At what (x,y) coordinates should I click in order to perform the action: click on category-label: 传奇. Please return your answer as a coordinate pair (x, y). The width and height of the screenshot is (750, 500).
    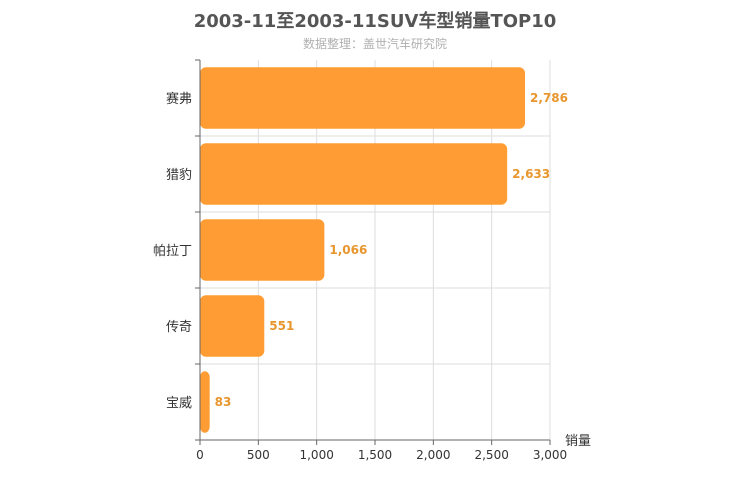
    Looking at the image, I should click on (179, 327).